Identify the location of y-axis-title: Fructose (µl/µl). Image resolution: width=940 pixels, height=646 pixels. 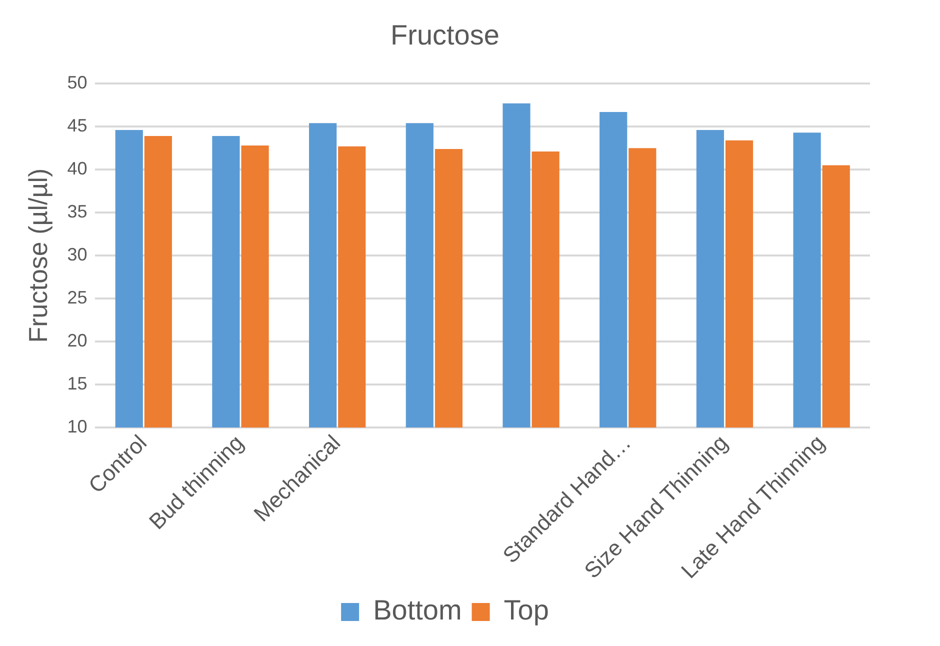
(37, 255).